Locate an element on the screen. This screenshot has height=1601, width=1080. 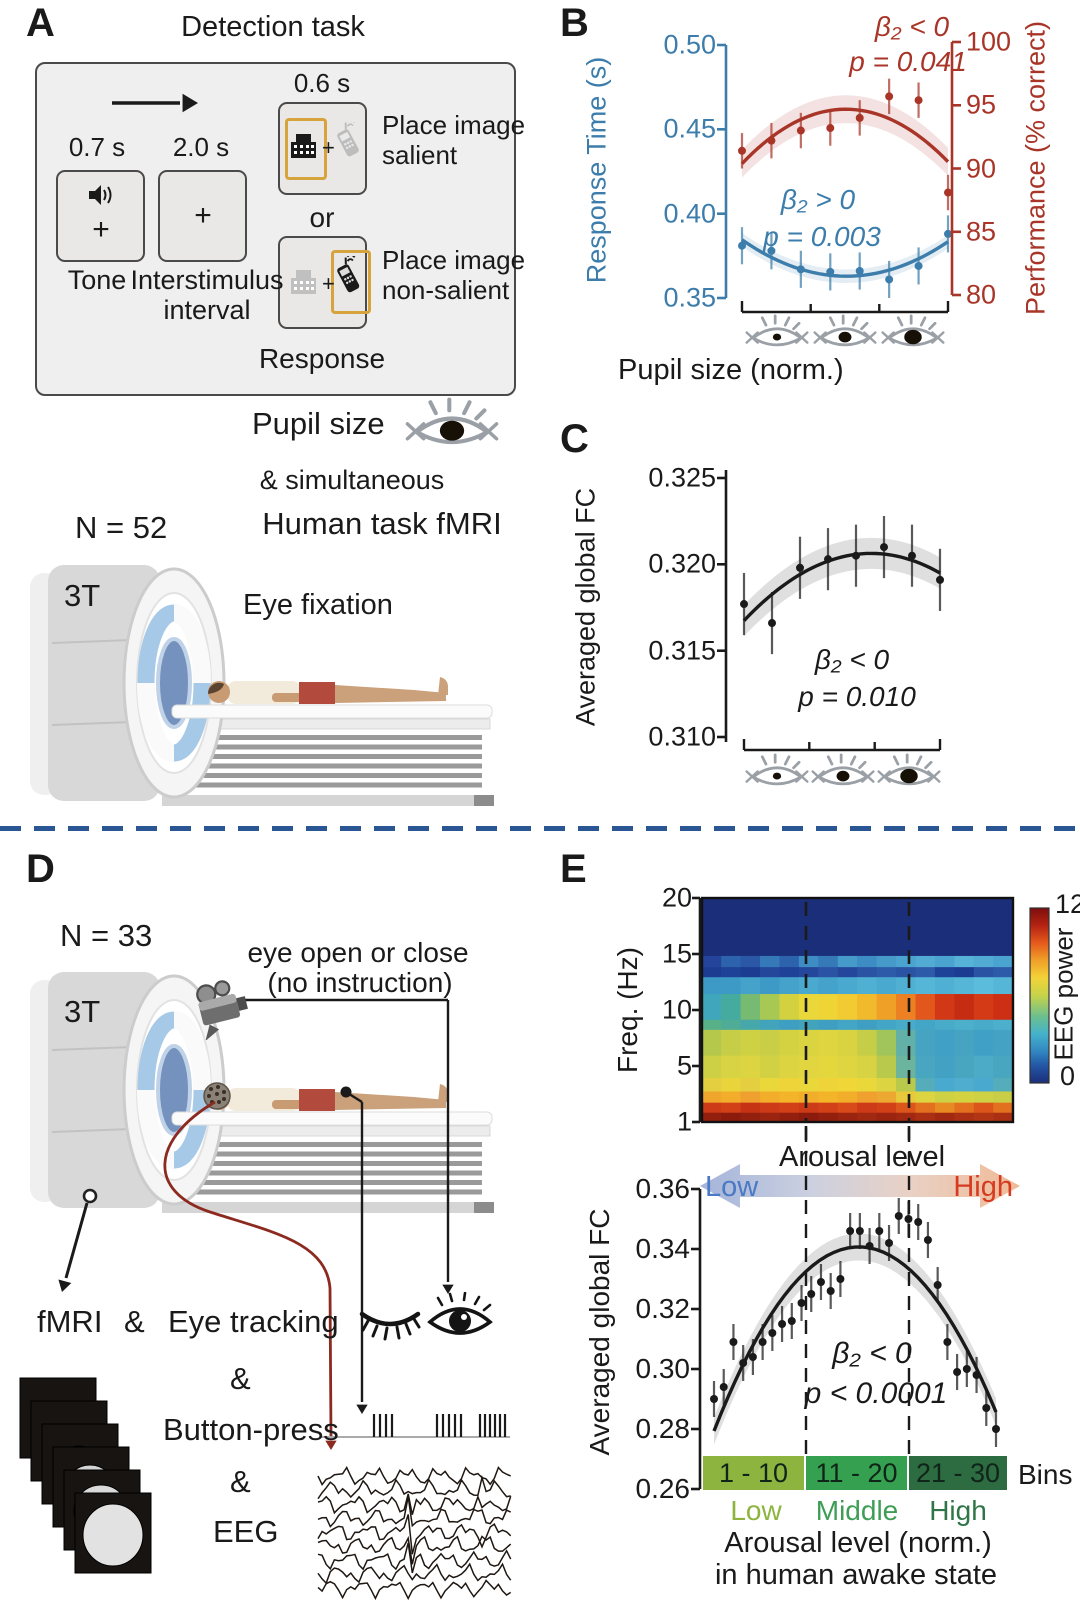
tick-label: 20 is located at coordinates (676, 897).